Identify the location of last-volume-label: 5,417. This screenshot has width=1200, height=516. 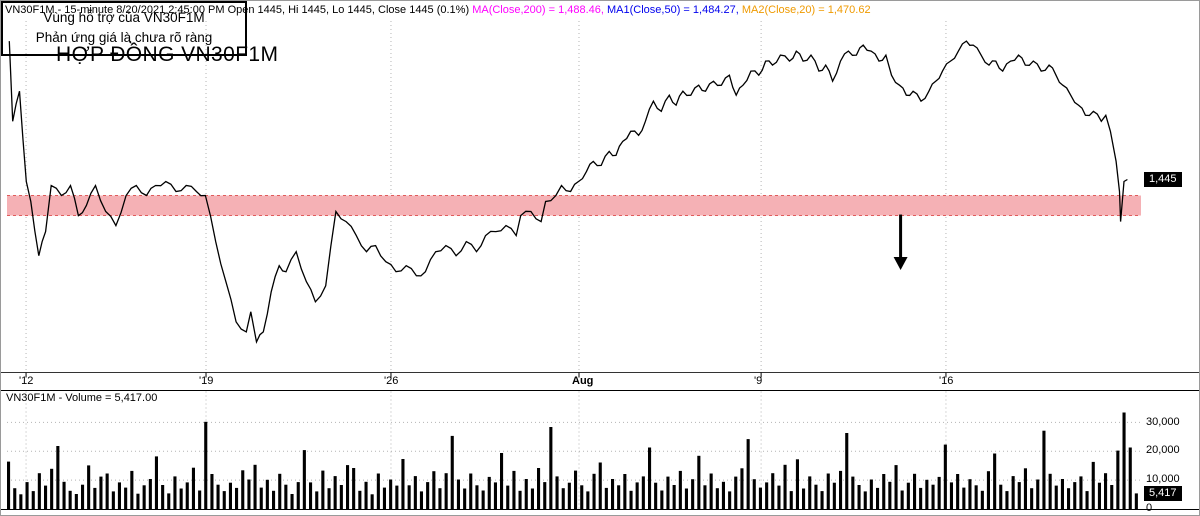
(1163, 493).